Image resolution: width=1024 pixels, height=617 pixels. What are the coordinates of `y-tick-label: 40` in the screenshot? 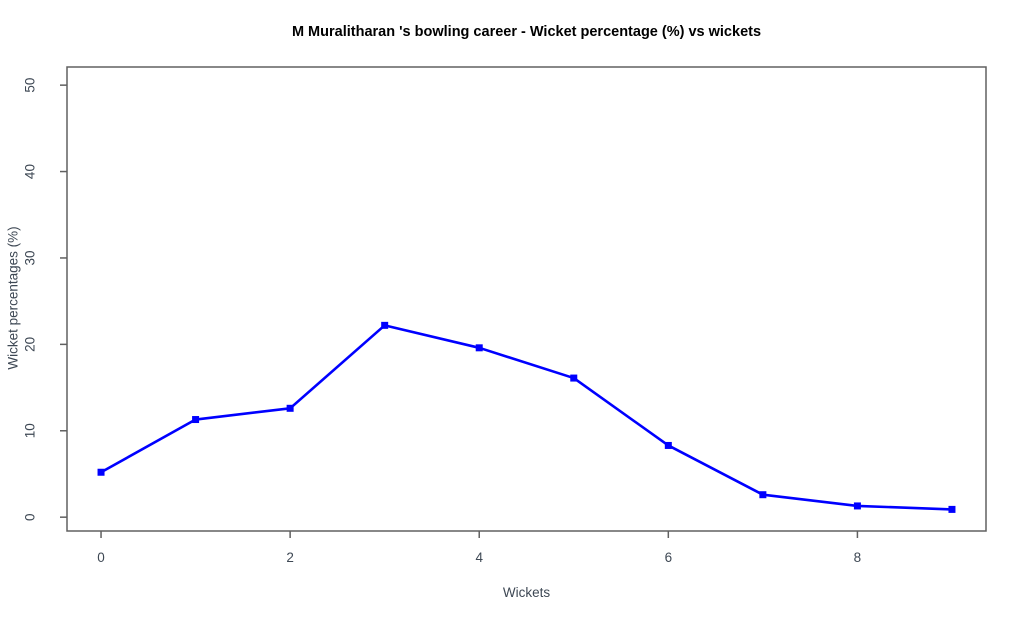 It's located at (30, 171).